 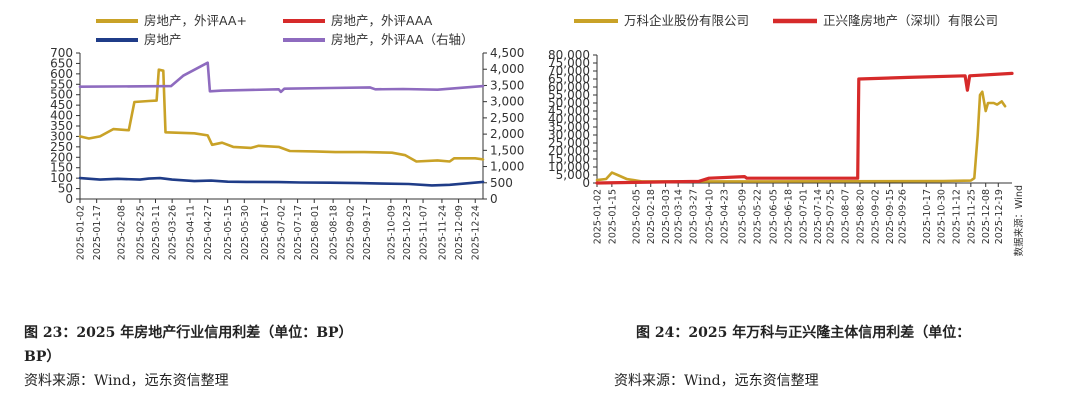 I want to click on y-tick-label-right: 3,500, so click(x=507, y=85).